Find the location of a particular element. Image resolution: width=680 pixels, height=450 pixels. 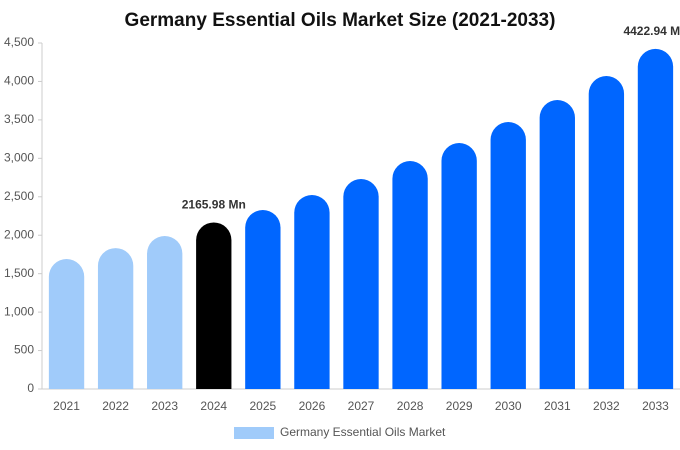

x-tick-label: 2032 is located at coordinates (606, 406).